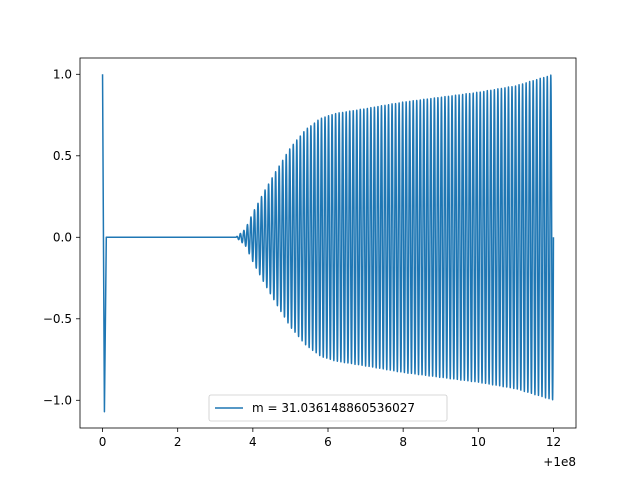 The image size is (640, 480). What do you see at coordinates (403, 442) in the screenshot?
I see `x-tick-label: 8` at bounding box center [403, 442].